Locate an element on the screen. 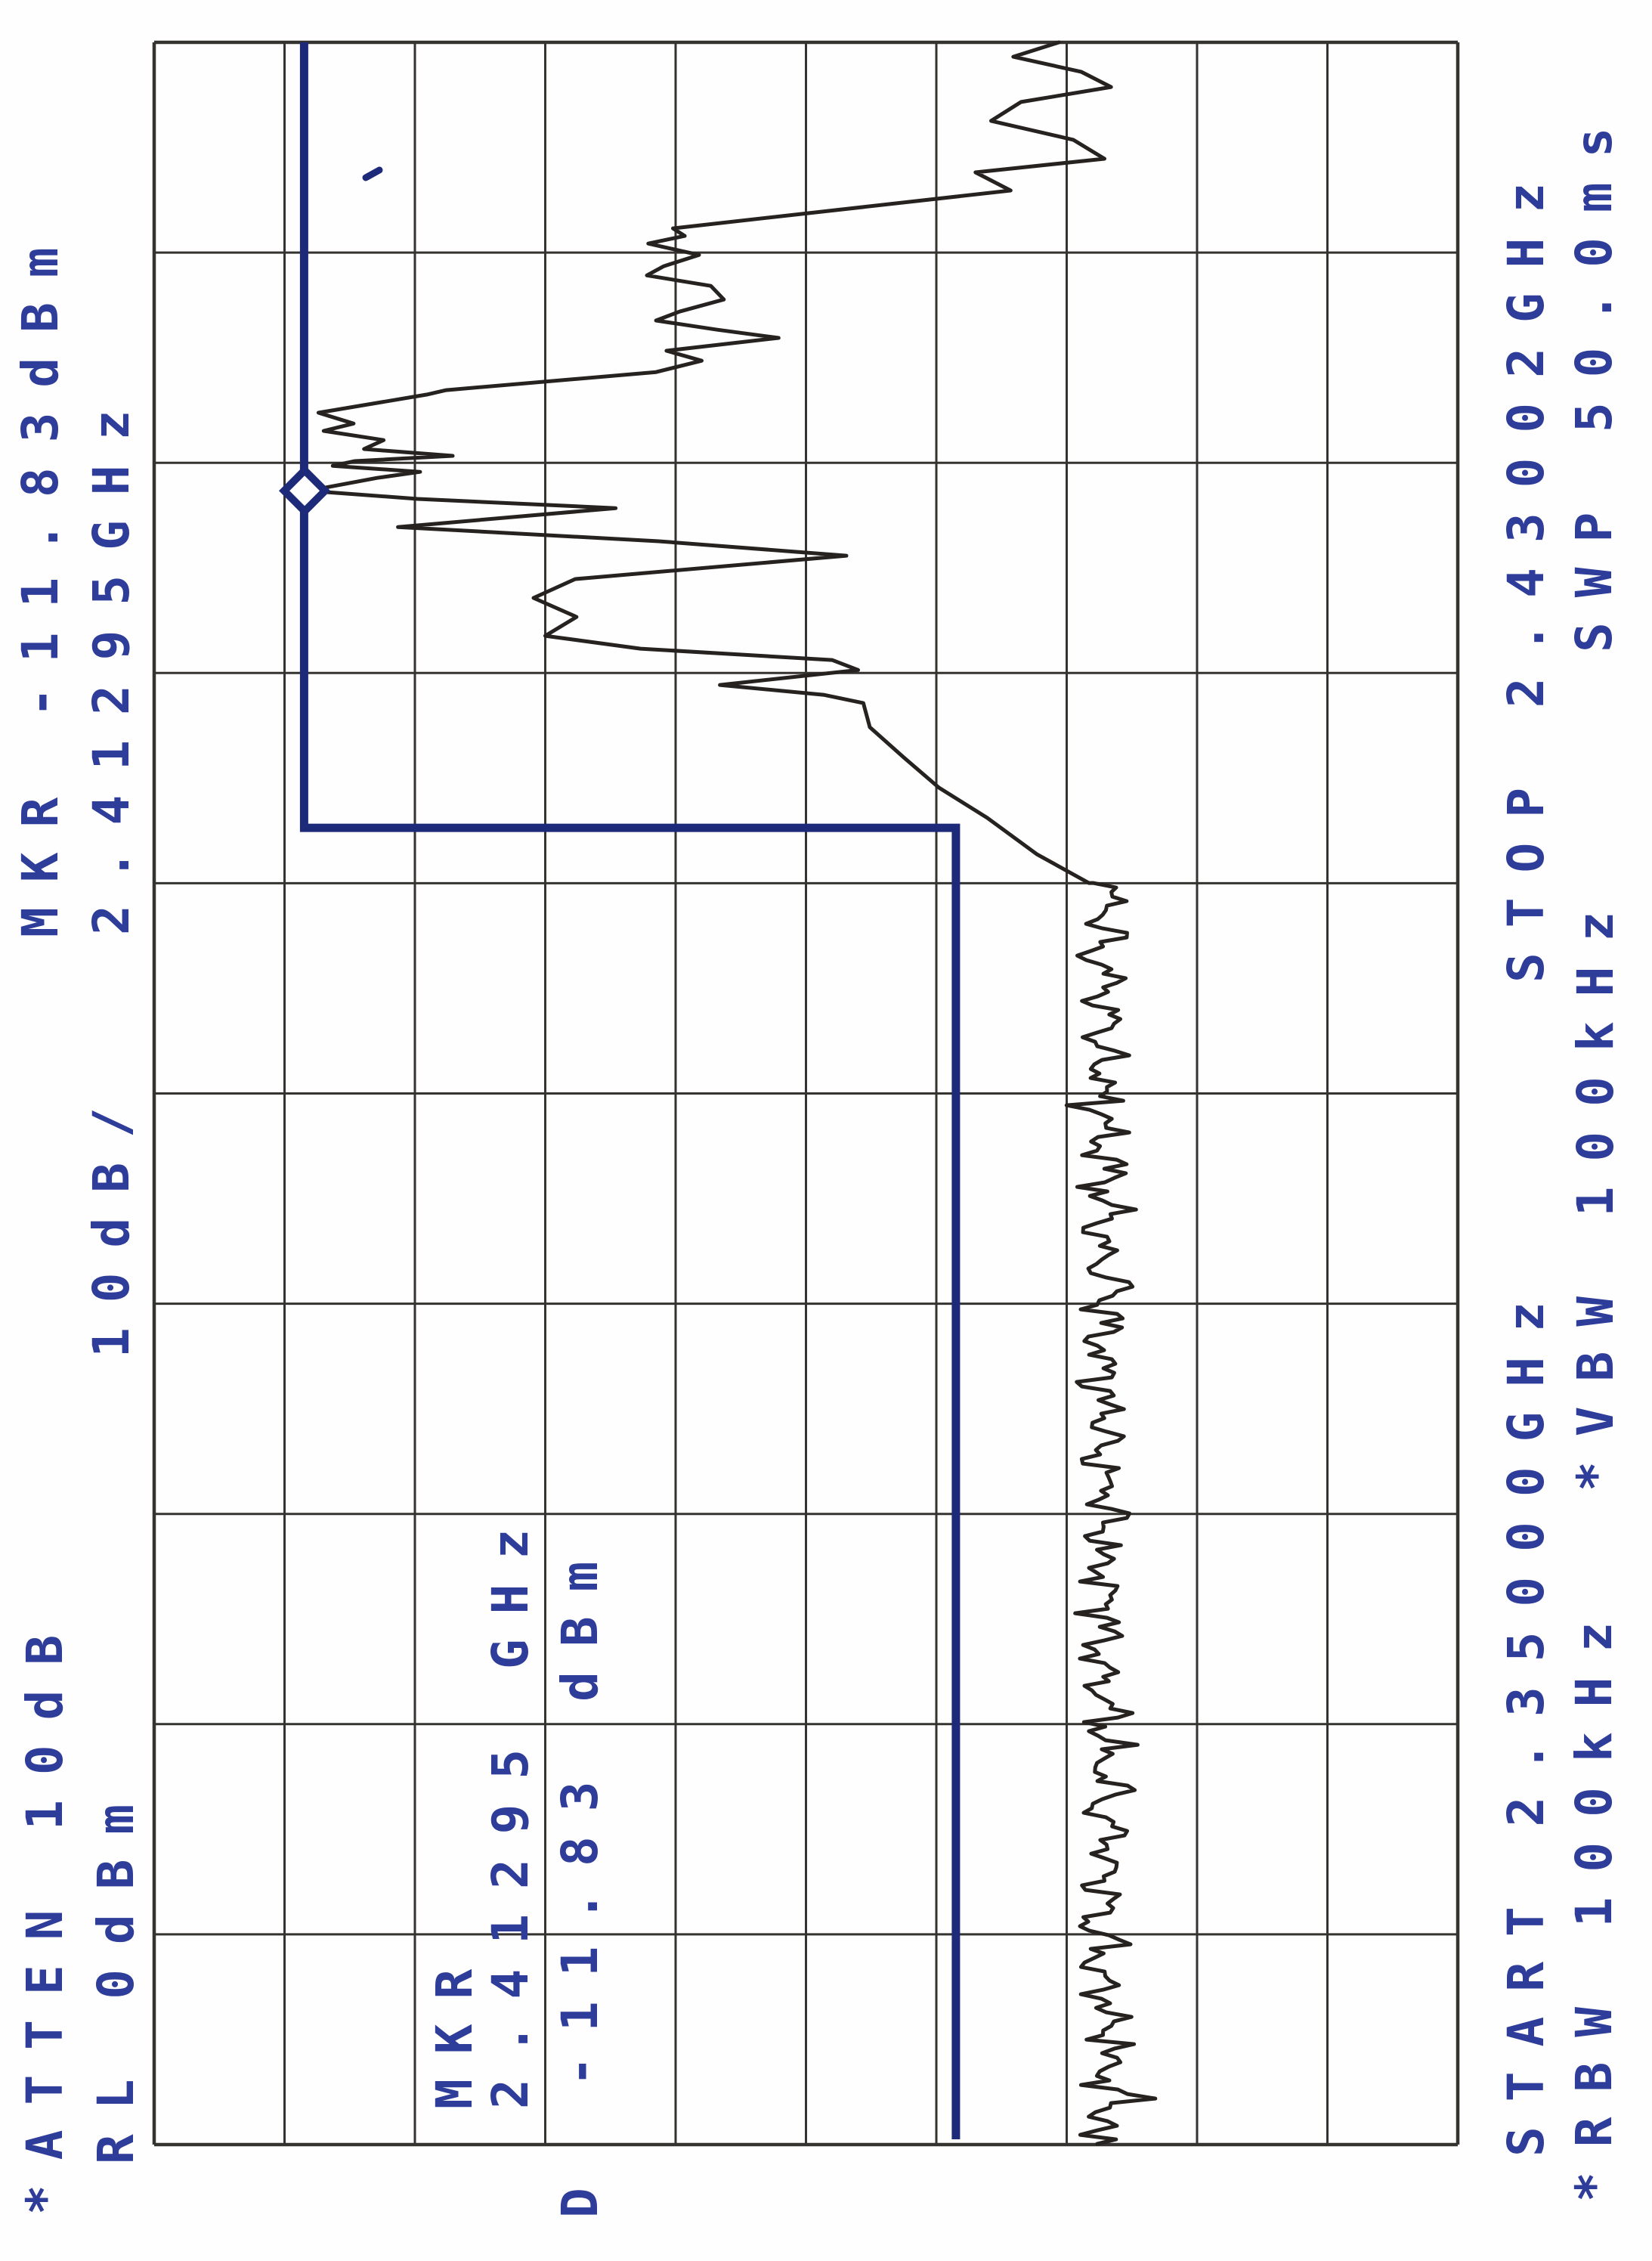 This screenshot has height=2261, width=1652. atten-label: *ATTEN 10dB is located at coordinates (45, 1912).